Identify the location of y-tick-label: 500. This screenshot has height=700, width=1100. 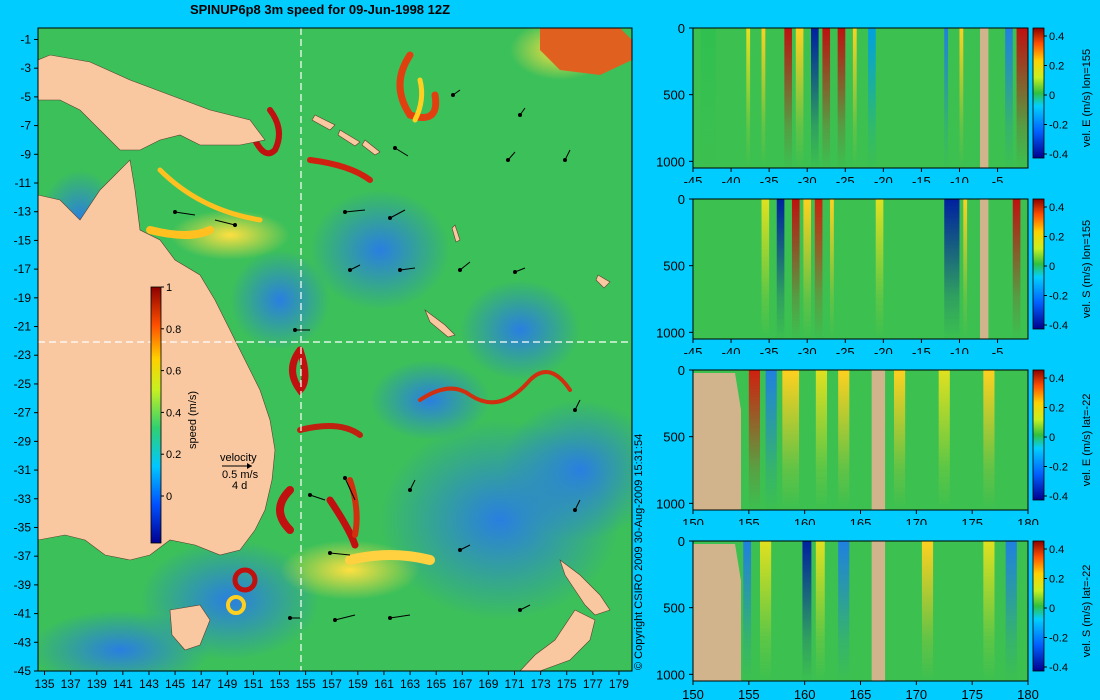
(674, 266).